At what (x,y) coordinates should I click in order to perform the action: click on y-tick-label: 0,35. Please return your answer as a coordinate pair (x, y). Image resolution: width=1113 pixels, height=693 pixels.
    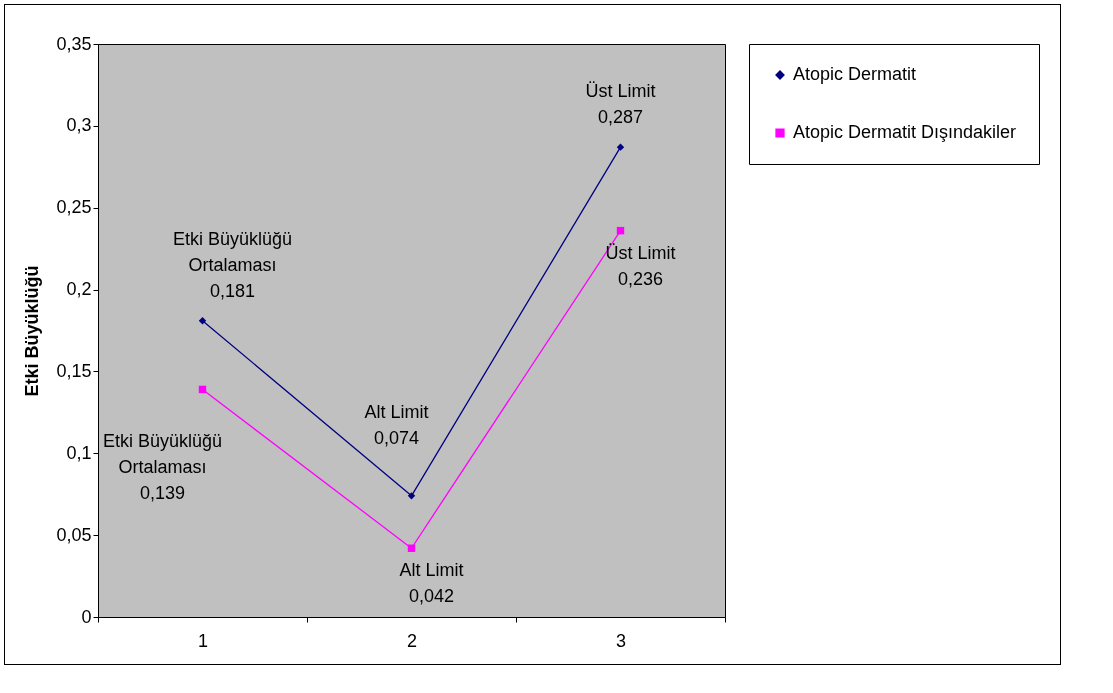
    Looking at the image, I should click on (74, 43).